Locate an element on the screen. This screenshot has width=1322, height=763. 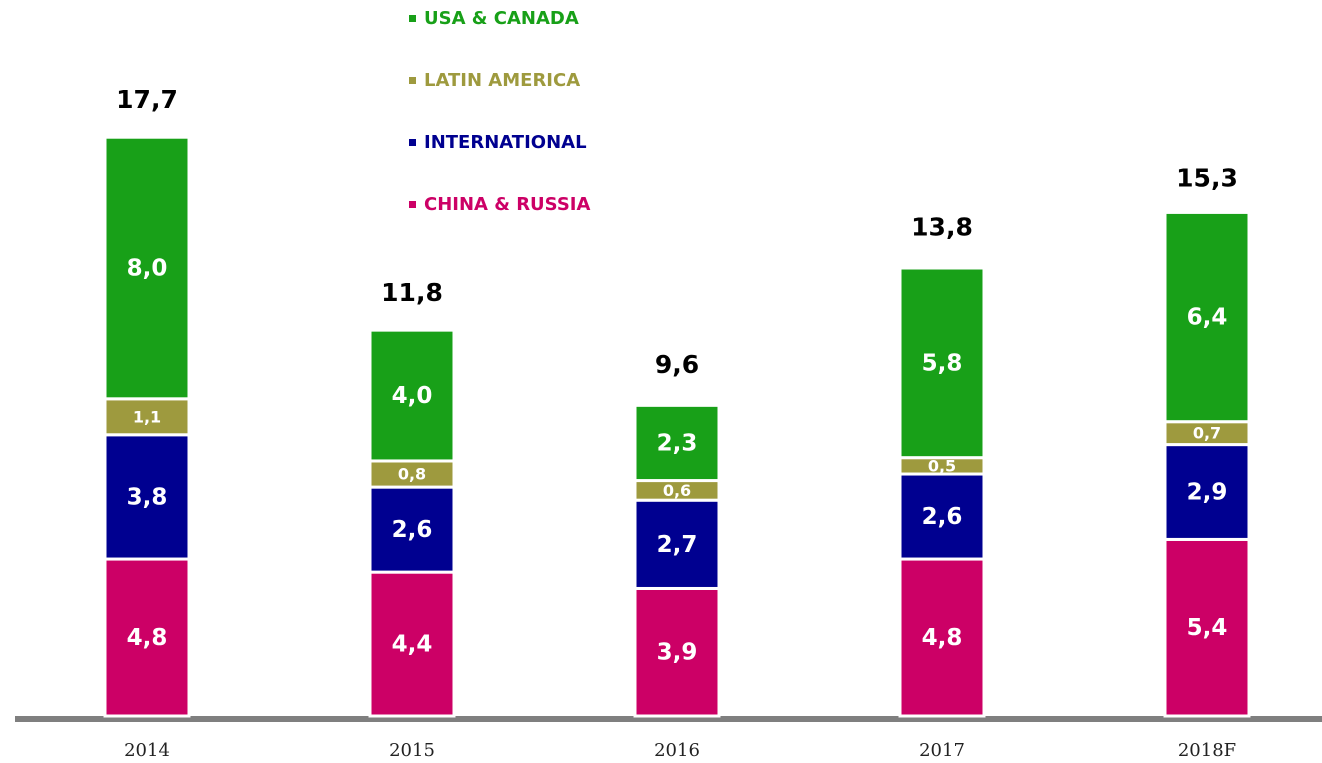
value-label: 1,1 is located at coordinates (147, 416).